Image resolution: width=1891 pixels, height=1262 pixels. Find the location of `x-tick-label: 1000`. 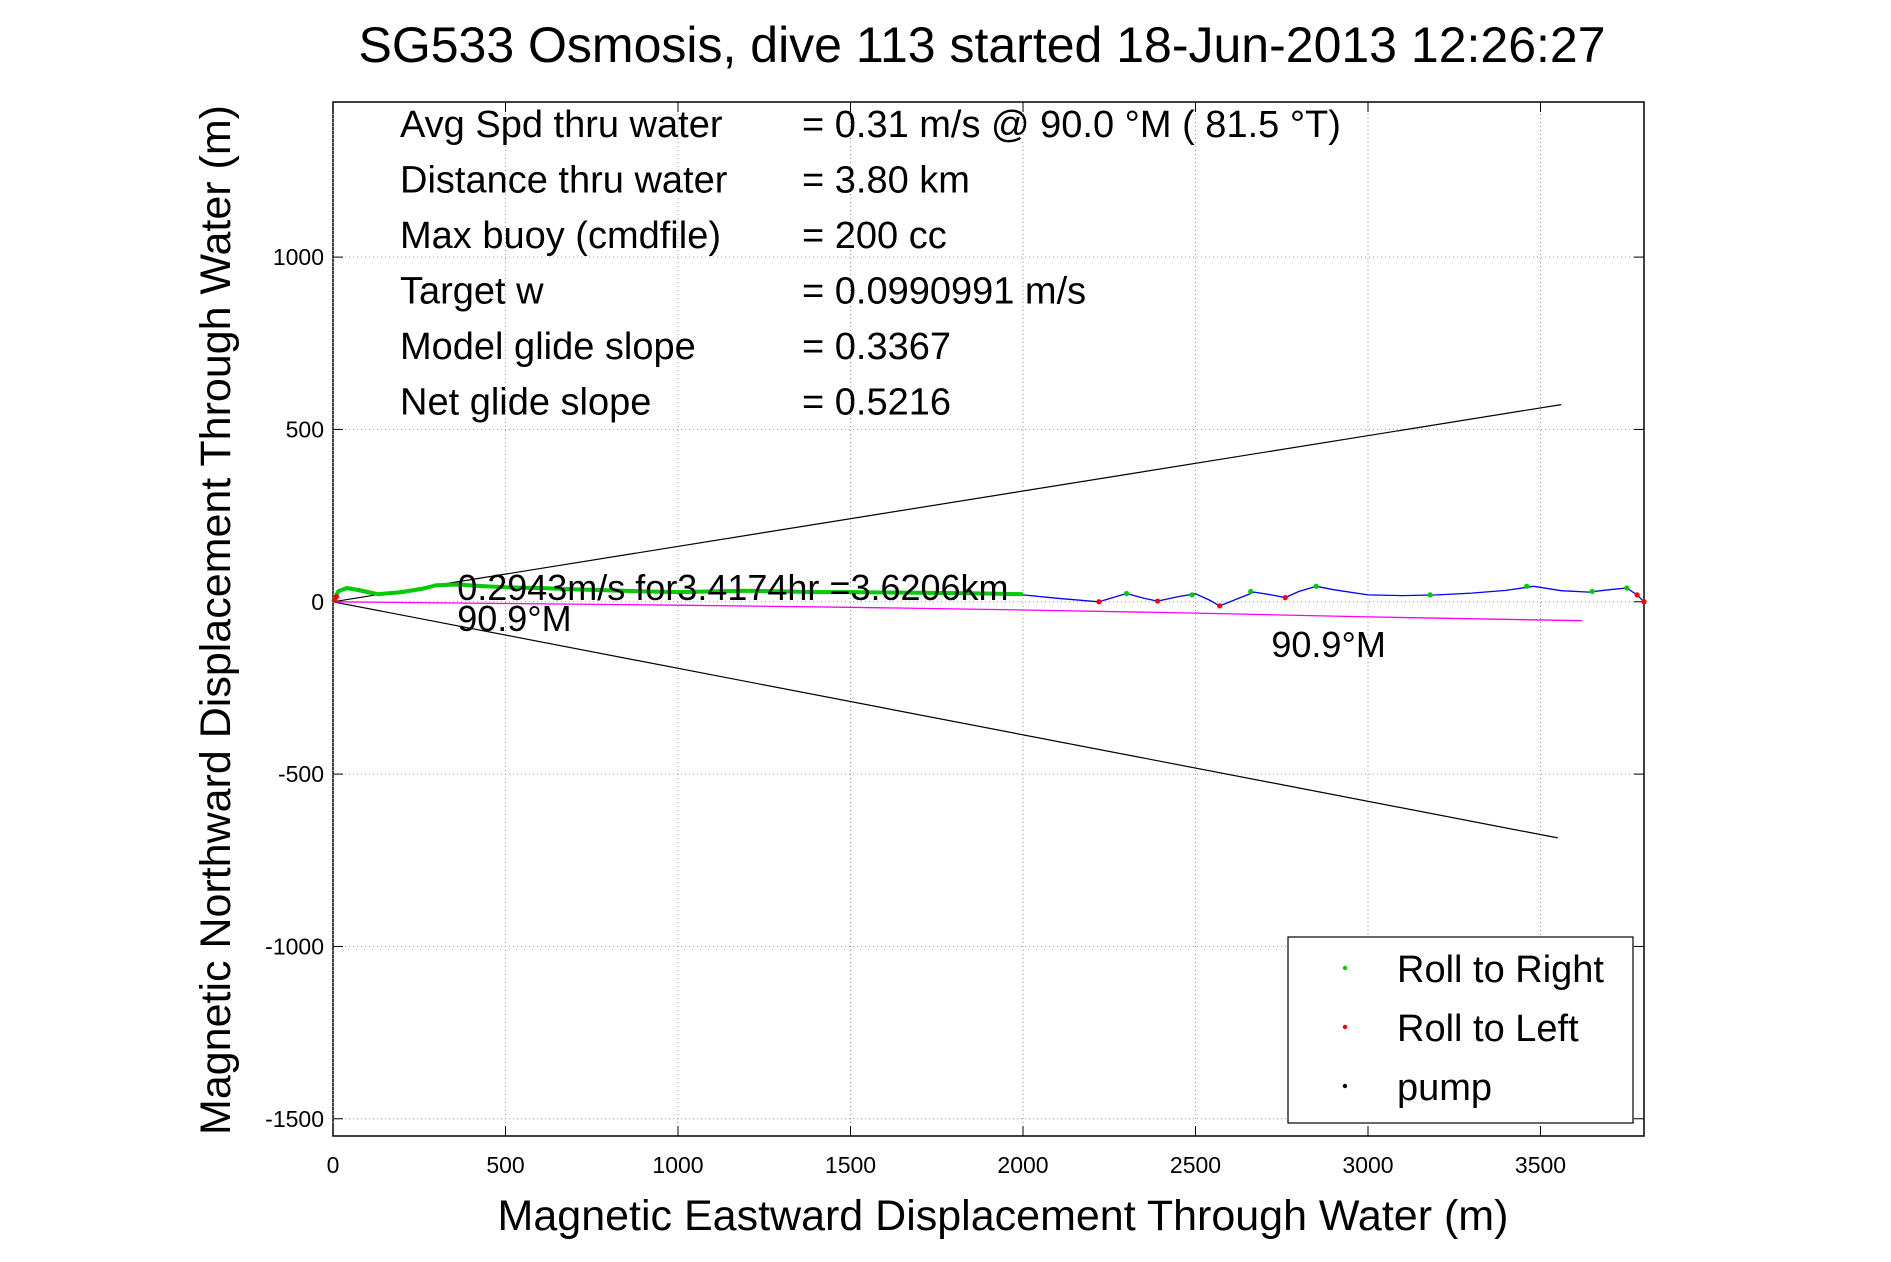

x-tick-label: 1000 is located at coordinates (677, 1165).